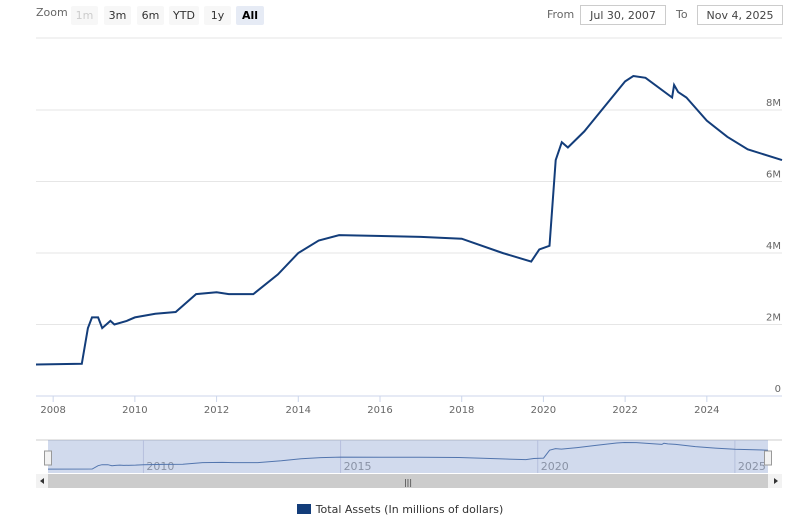 This screenshot has height=528, width=800. Describe the element at coordinates (358, 466) in the screenshot. I see `navigator-tick-label: 2015` at that location.